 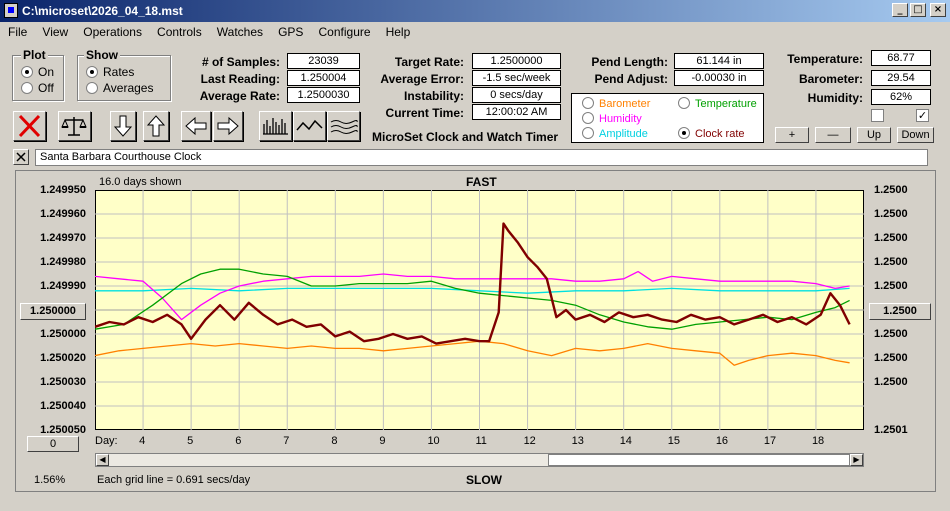 I want to click on scale-minus-button: —, so click(x=833, y=135).